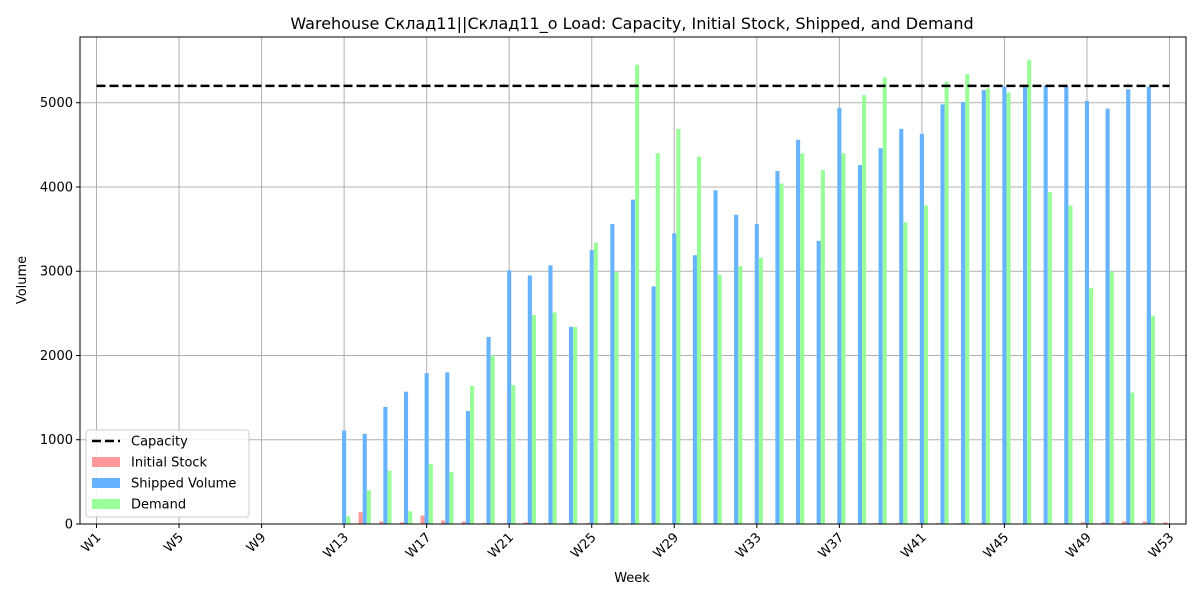  What do you see at coordinates (106, 483) in the screenshot?
I see `legend-swatch-shipped-volume` at bounding box center [106, 483].